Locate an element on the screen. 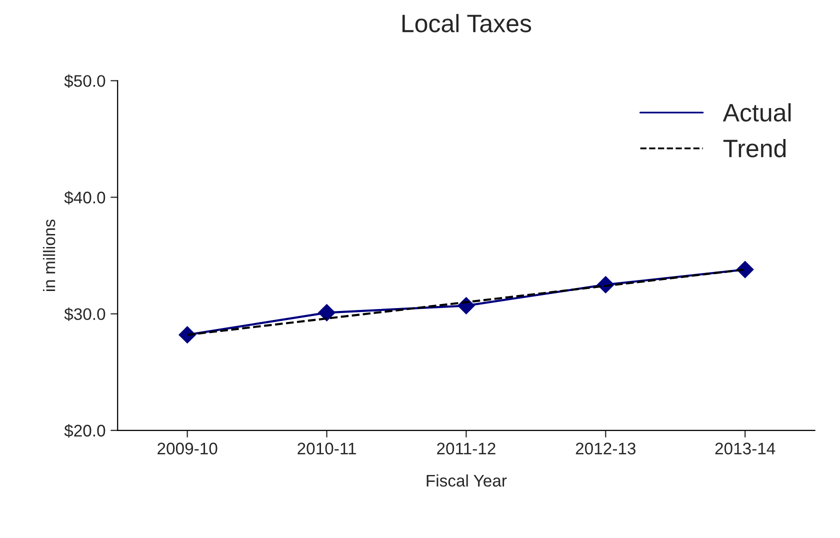 This screenshot has width=840, height=538. y-tick-label: $30.0 is located at coordinates (85, 315).